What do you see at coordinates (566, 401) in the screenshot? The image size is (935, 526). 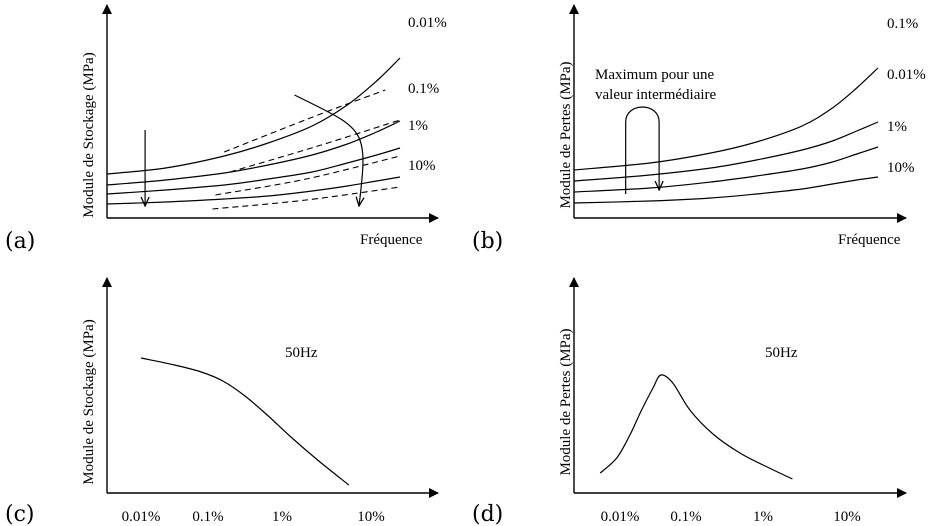 I see `panel-d-ylabel: Module de Pertes (MPa)` at bounding box center [566, 401].